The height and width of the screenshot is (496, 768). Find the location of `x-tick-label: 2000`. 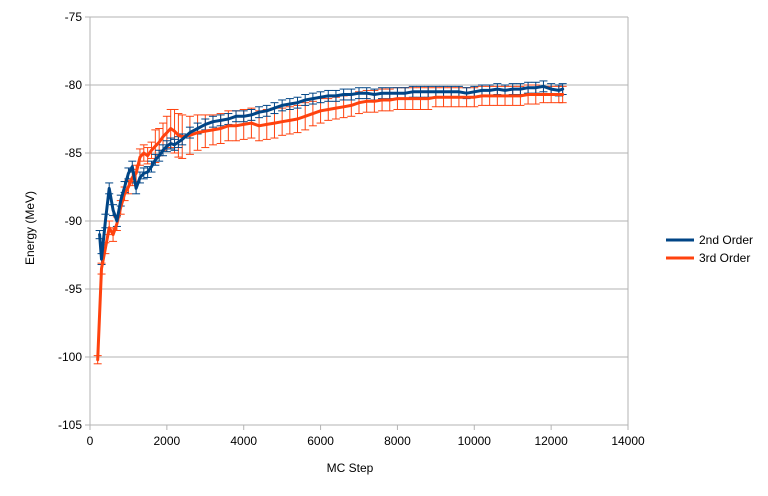

x-tick-label: 2000 is located at coordinates (167, 441).